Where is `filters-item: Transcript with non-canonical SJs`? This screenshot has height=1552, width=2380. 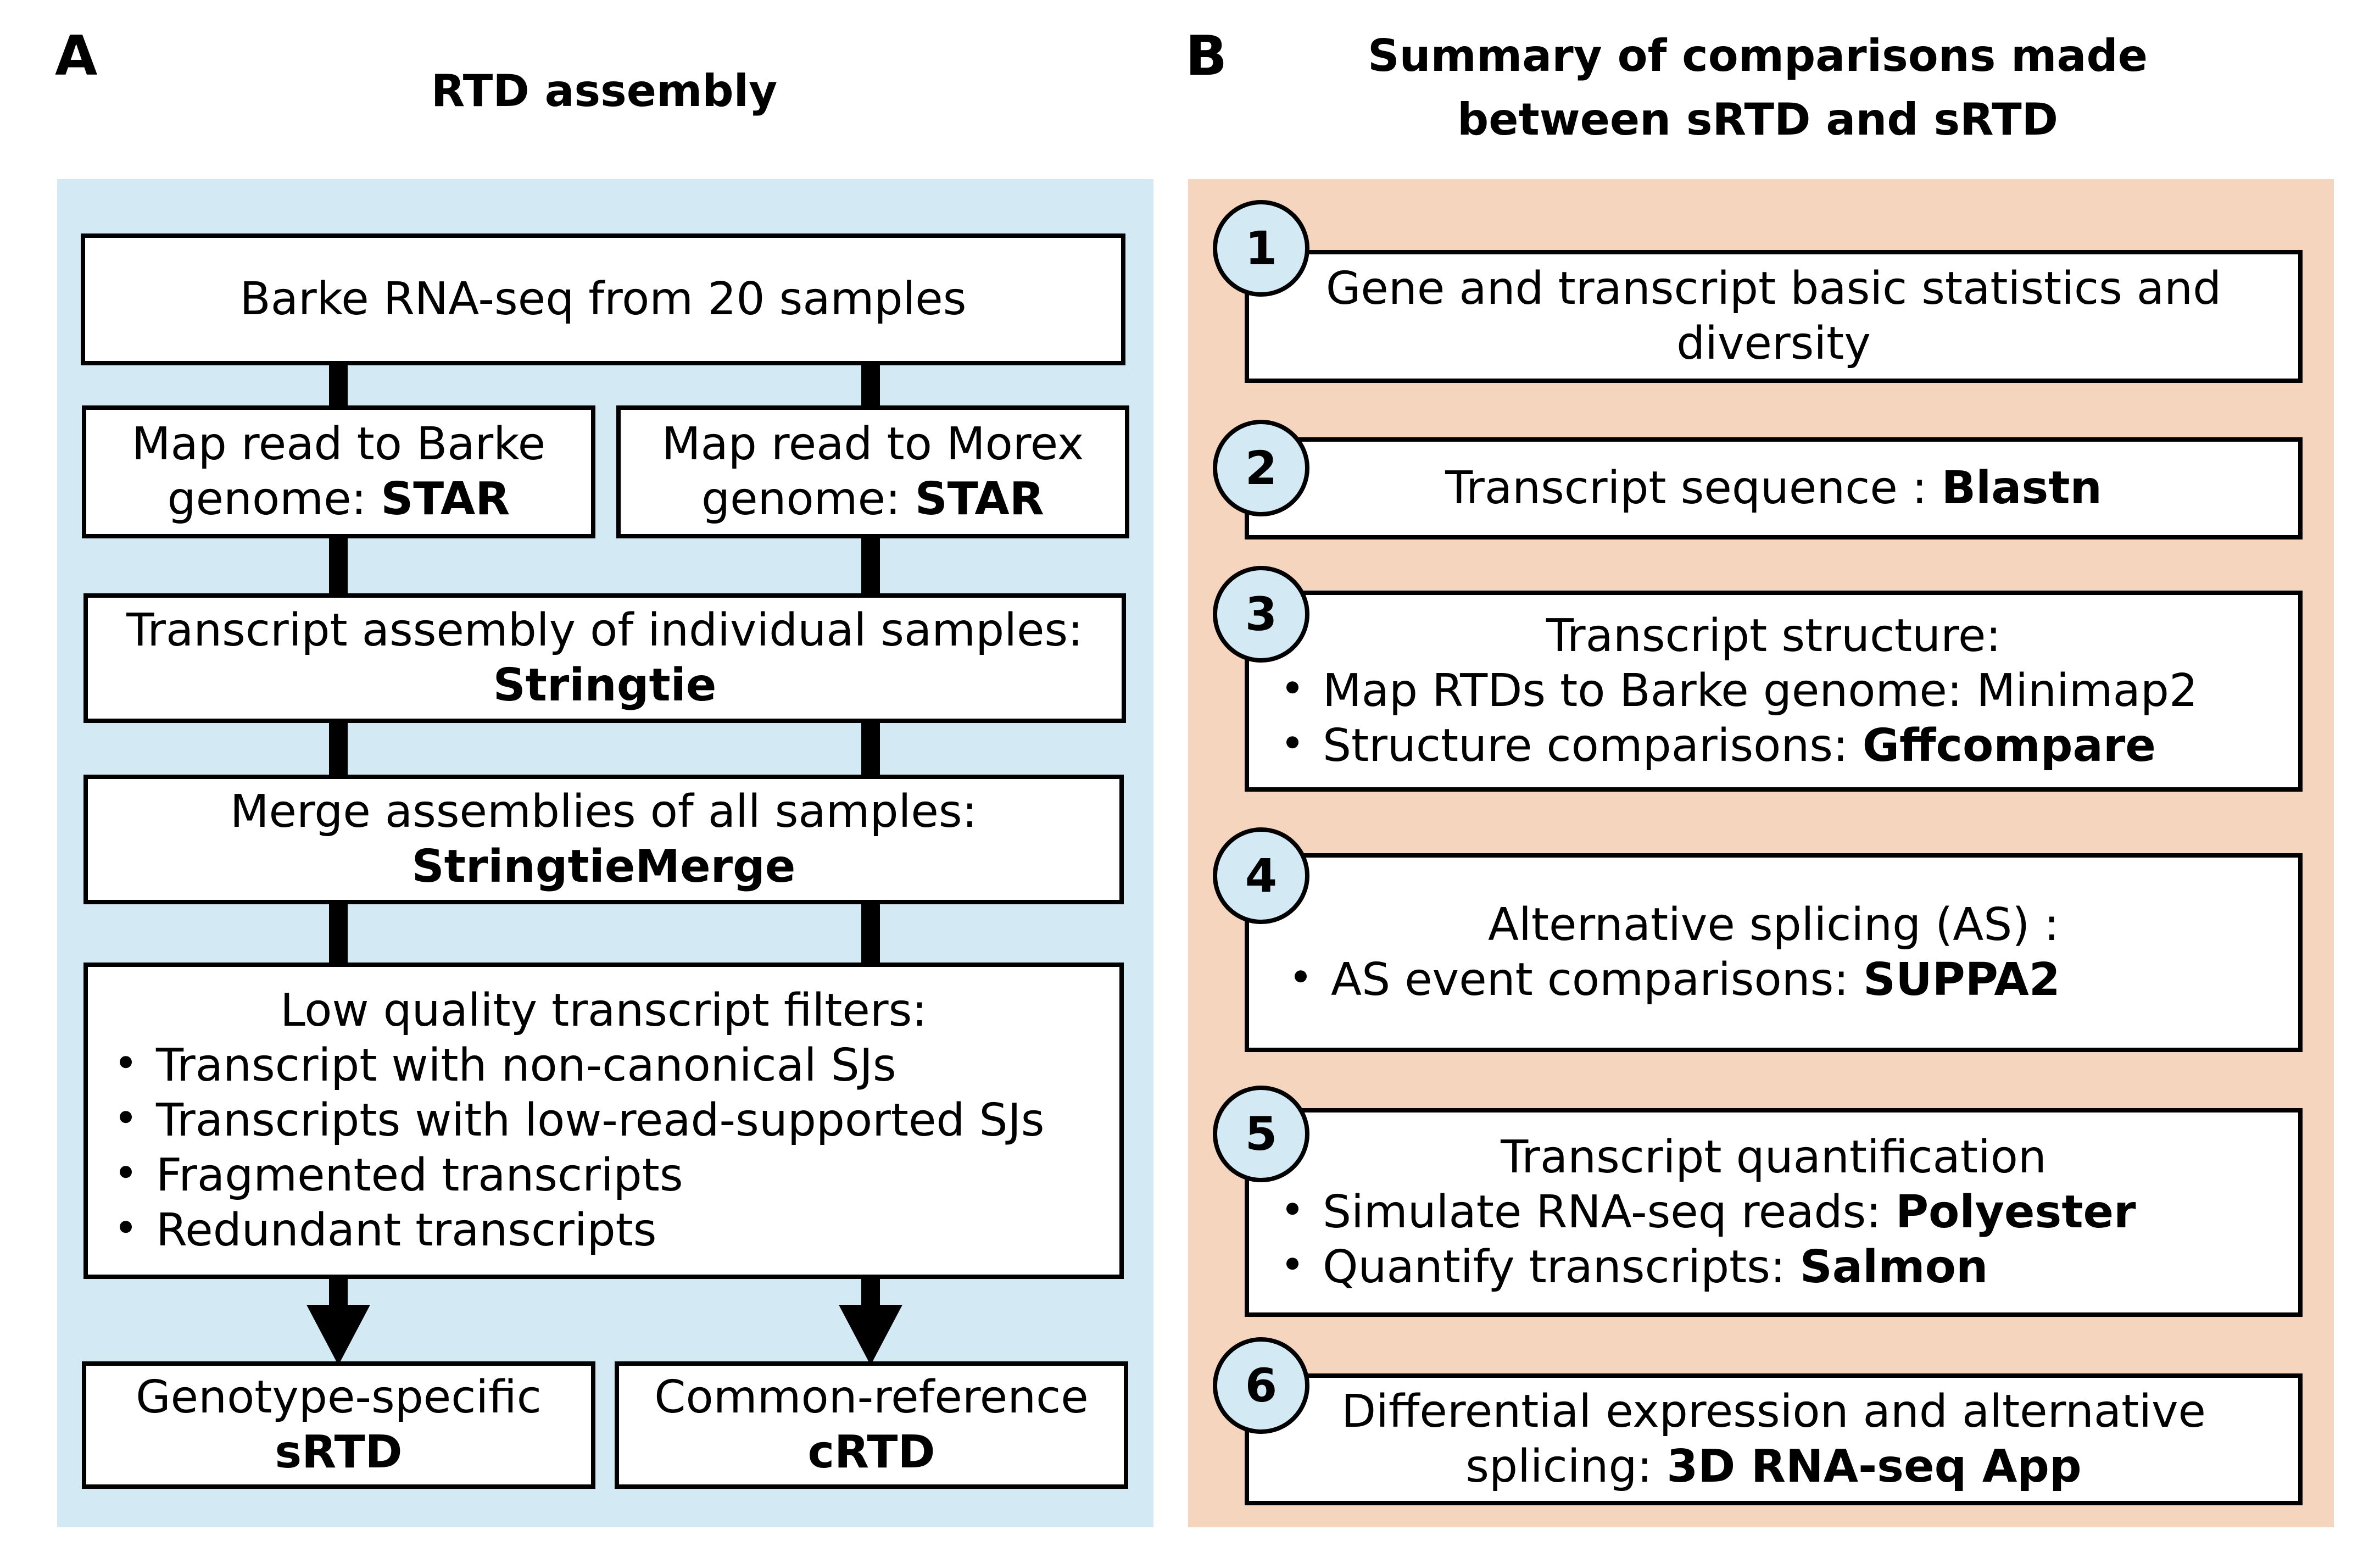
filters-item: Transcript with non-canonical SJs is located at coordinates (617, 1065).